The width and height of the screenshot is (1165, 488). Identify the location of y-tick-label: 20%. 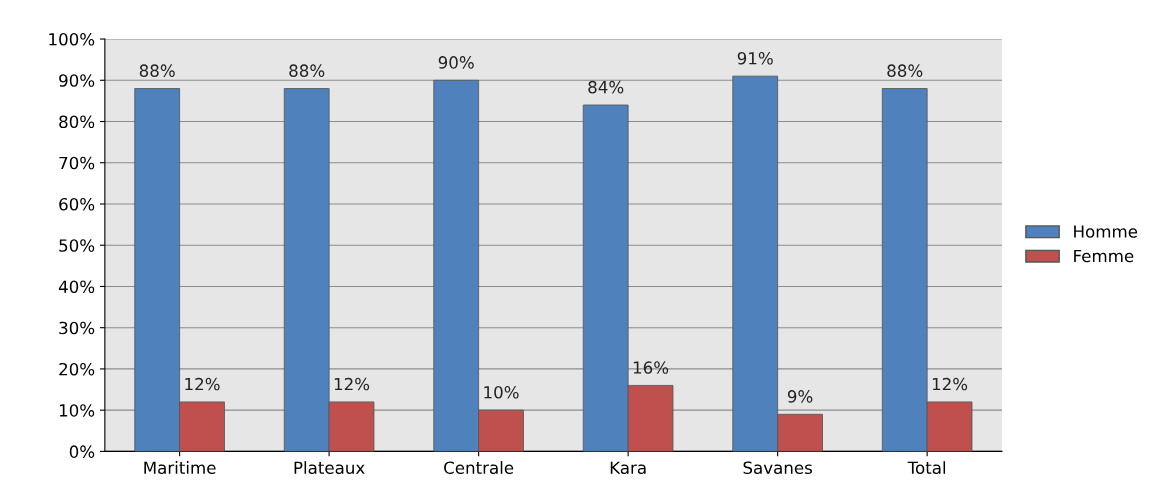
(77, 369).